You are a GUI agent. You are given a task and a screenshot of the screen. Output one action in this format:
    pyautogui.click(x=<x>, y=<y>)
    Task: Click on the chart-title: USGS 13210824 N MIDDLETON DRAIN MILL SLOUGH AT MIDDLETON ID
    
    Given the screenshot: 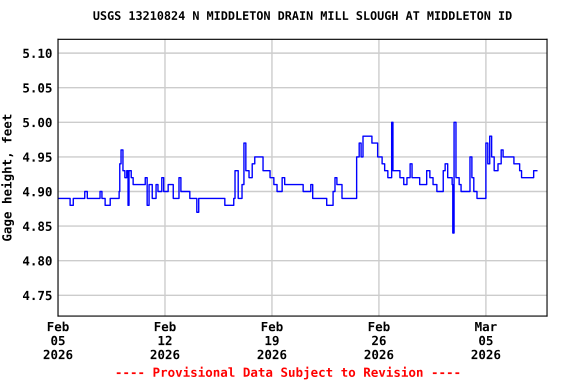 What is the action you would take?
    pyautogui.click(x=302, y=15)
    